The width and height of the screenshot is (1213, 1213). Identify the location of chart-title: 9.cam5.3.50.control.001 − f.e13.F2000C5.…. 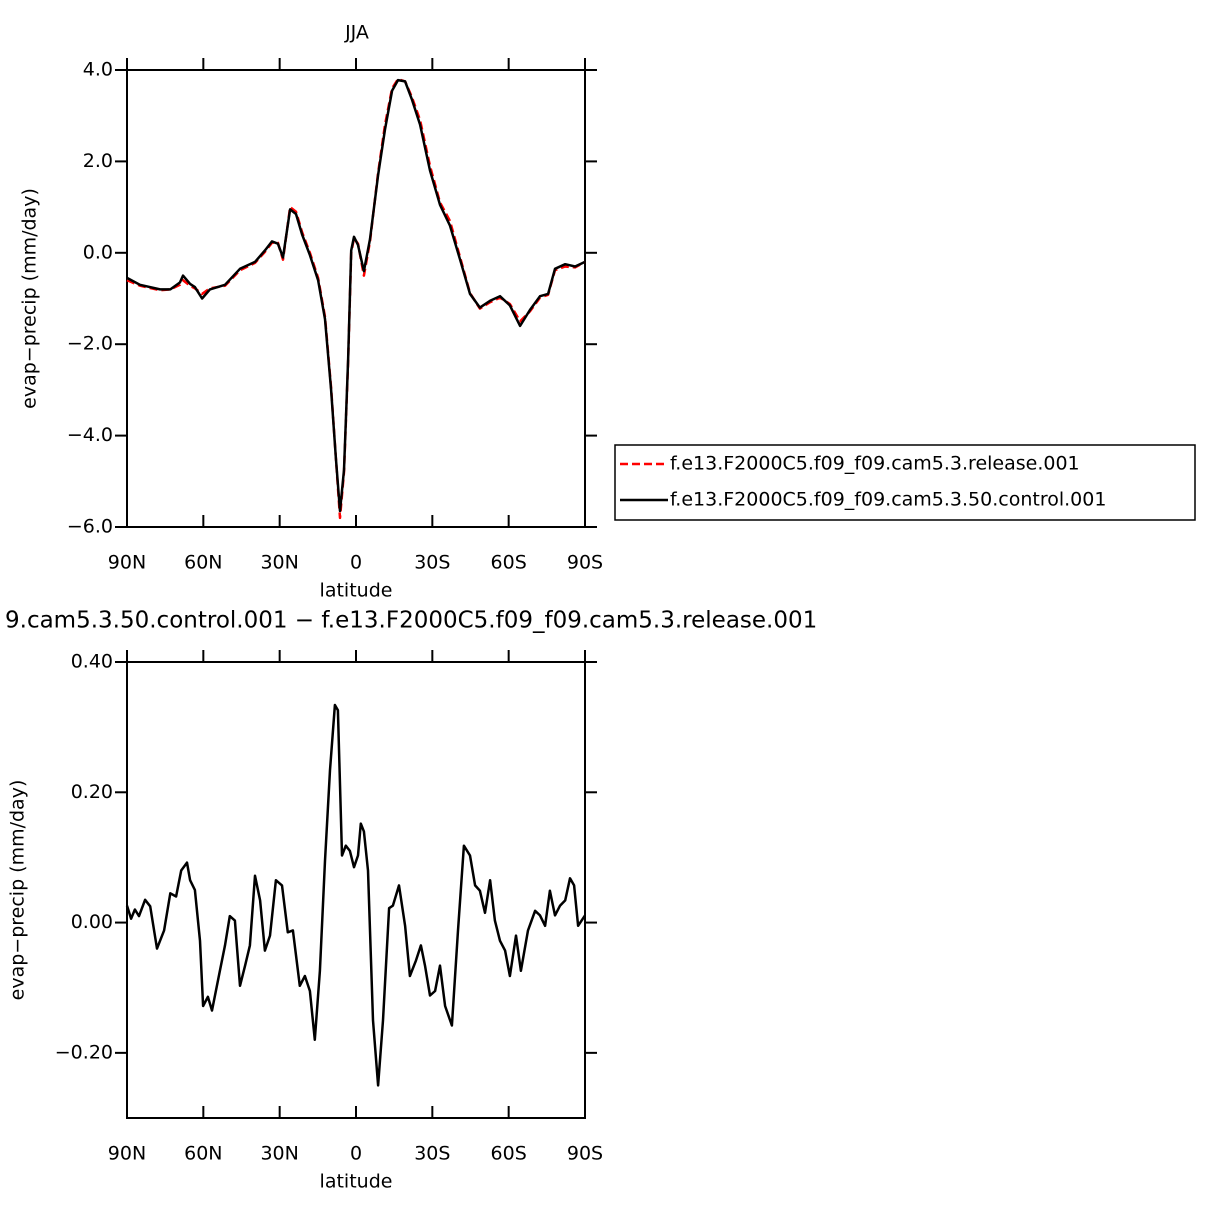
(411, 621).